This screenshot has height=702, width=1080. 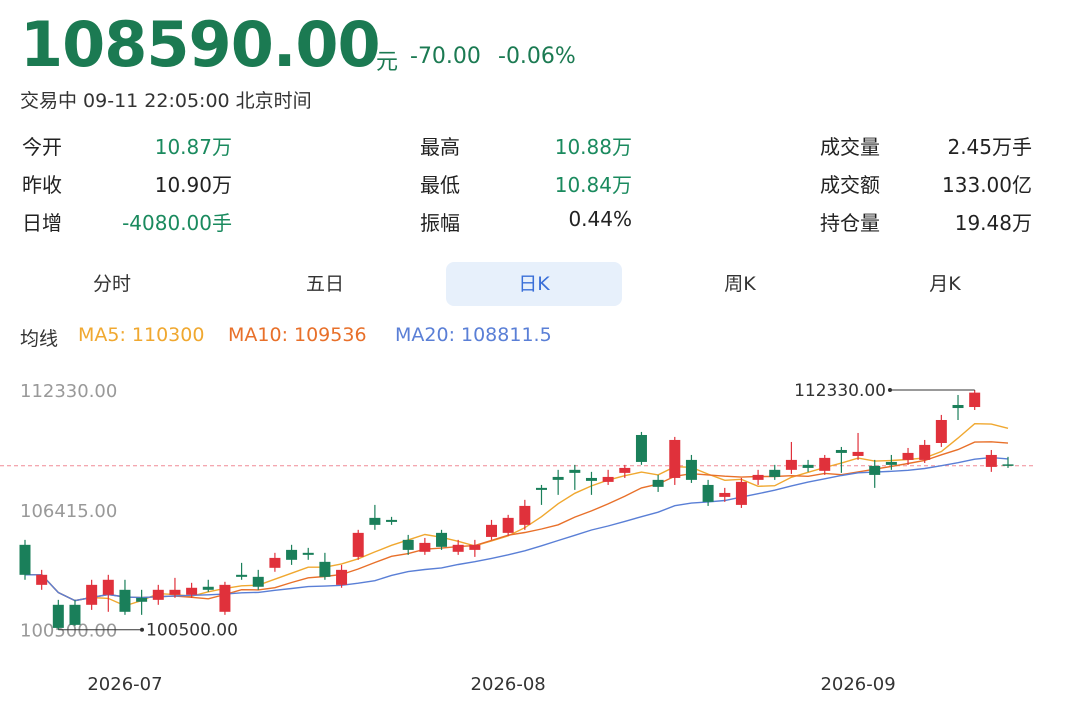 I want to click on stat-value: 10.84万, so click(x=593, y=185).